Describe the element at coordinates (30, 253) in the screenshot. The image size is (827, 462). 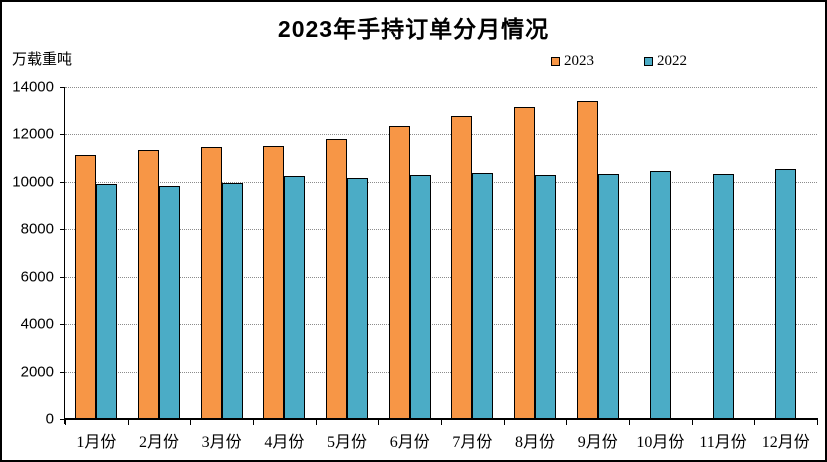
I see `y-axis-labels: 0 2000 4000 6000 8000 10000 12000 14000` at that location.